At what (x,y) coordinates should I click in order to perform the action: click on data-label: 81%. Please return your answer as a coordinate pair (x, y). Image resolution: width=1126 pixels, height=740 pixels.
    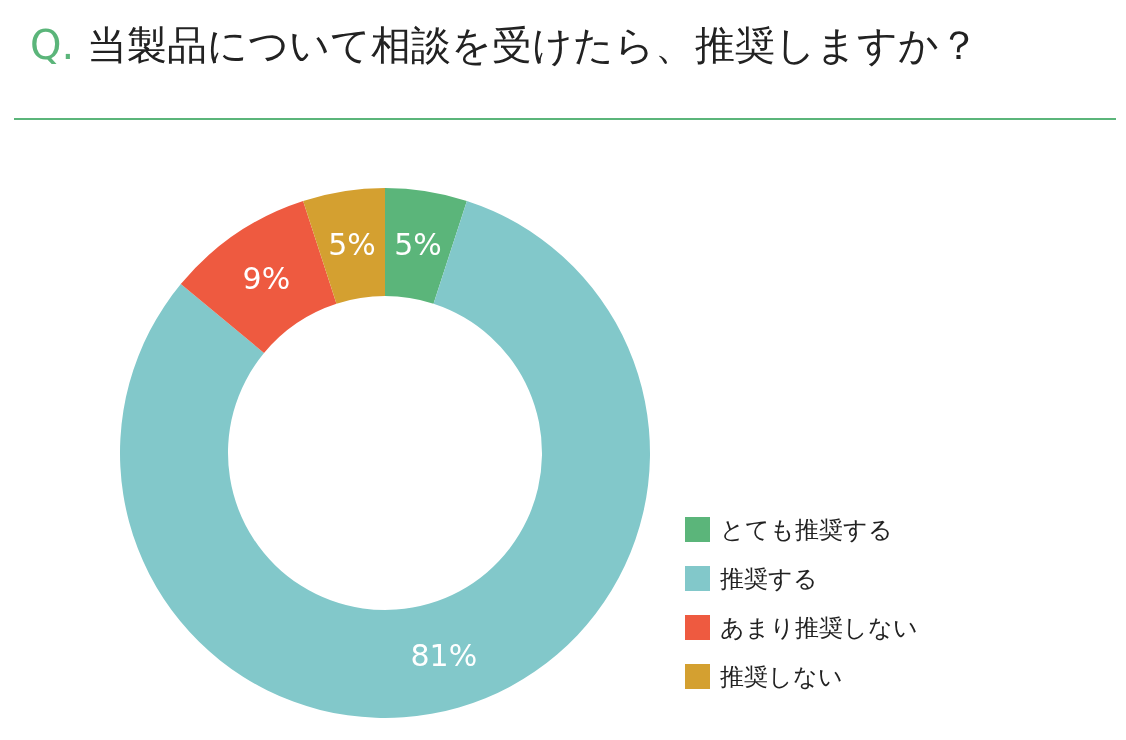
    Looking at the image, I should click on (444, 656).